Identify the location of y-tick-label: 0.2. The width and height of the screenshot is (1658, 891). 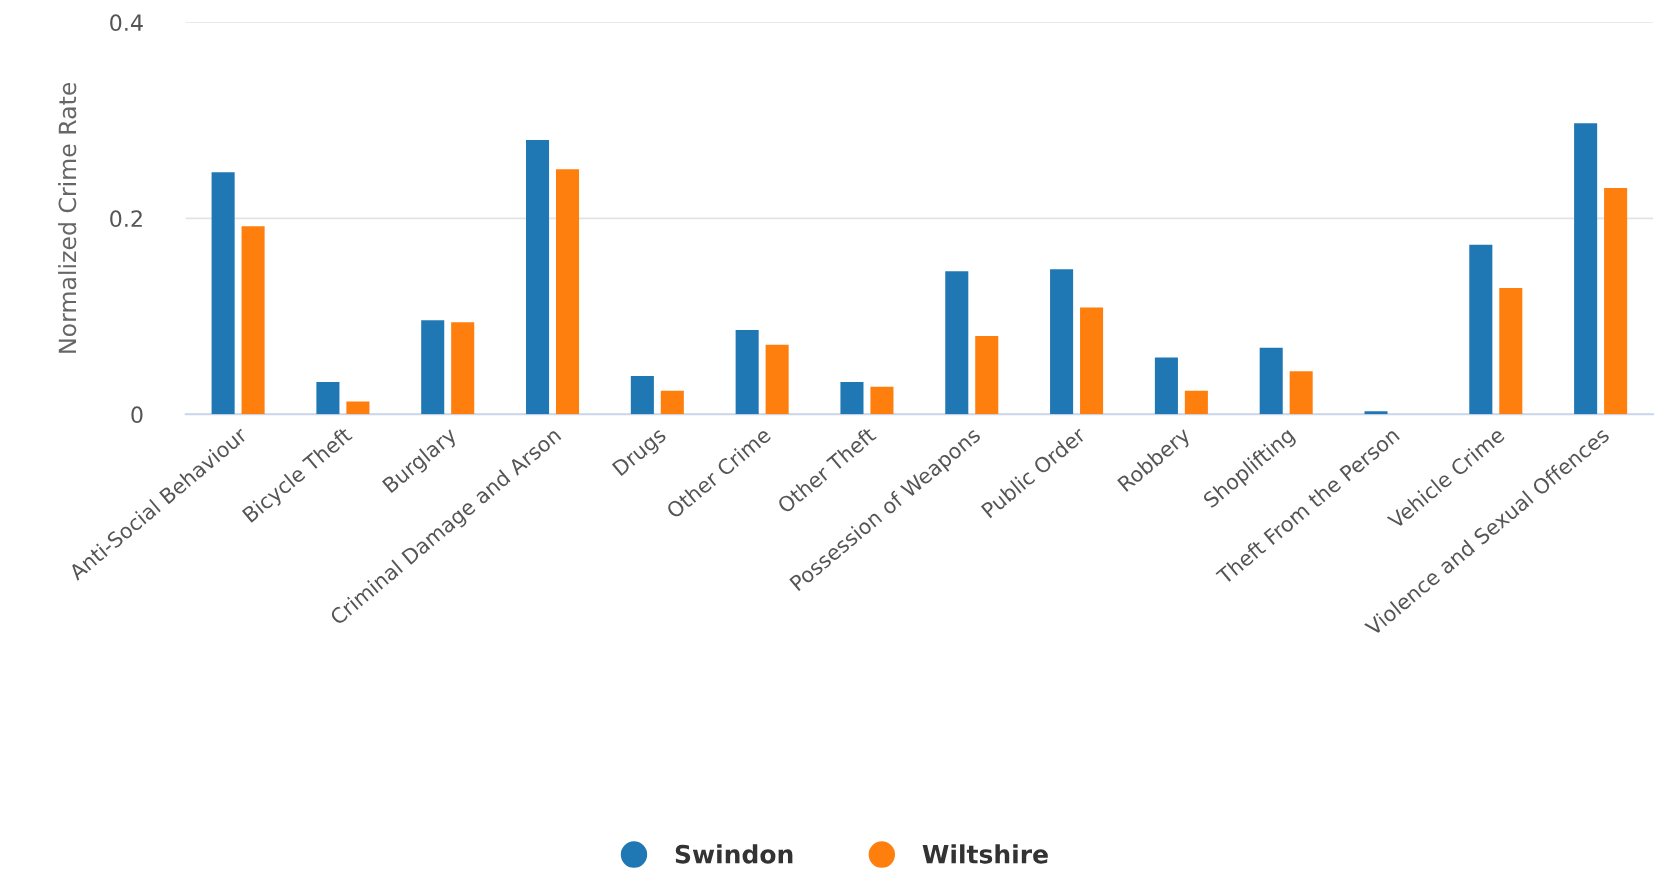
(126, 219).